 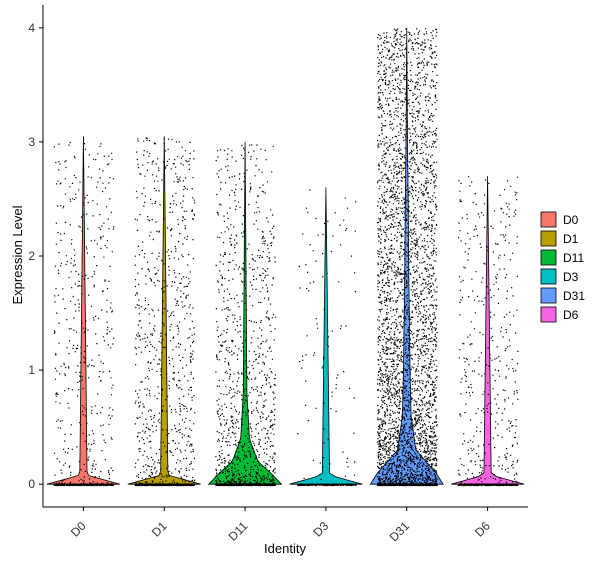 I want to click on x-tick-label-D1: D1, so click(x=159, y=529).